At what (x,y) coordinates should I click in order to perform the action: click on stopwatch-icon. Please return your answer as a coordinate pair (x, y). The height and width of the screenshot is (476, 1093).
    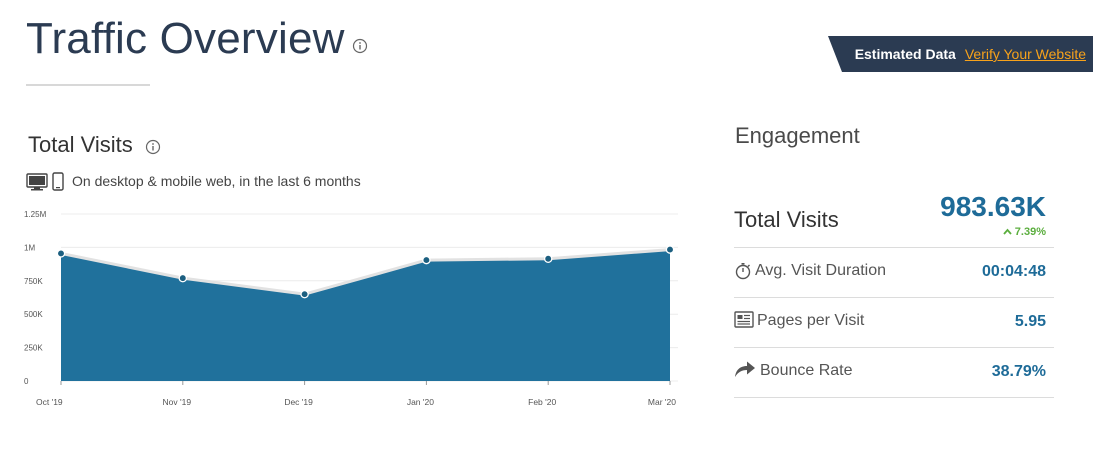
    Looking at the image, I should click on (743, 273).